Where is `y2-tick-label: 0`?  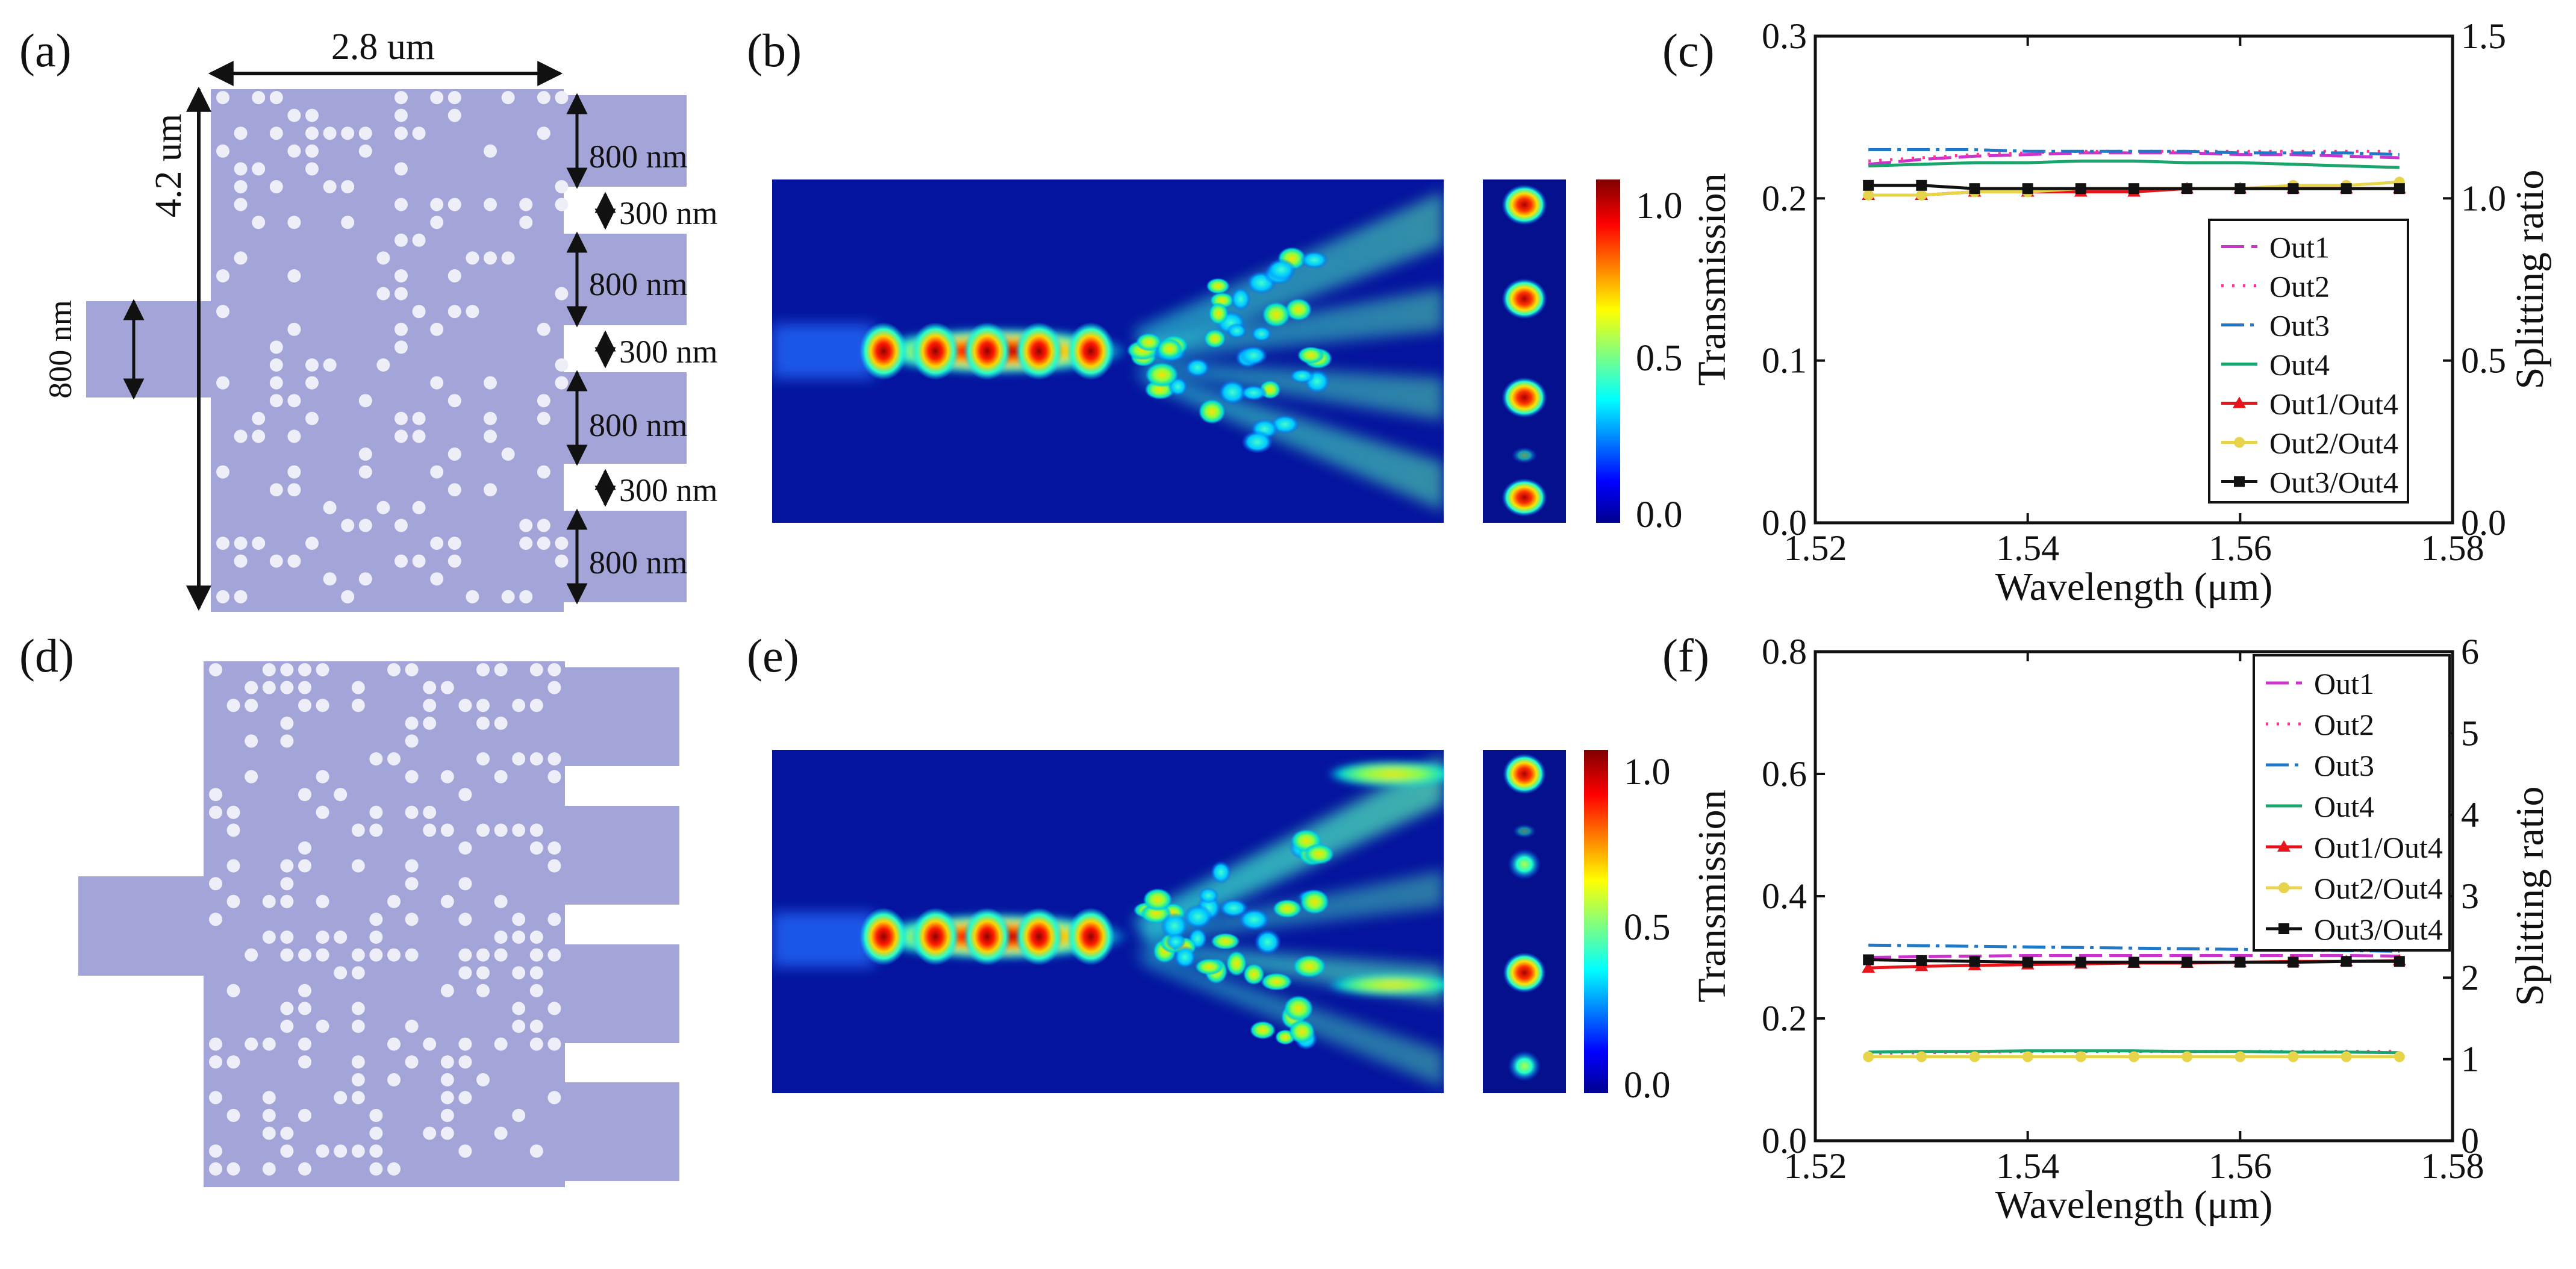 y2-tick-label: 0 is located at coordinates (2470, 1141).